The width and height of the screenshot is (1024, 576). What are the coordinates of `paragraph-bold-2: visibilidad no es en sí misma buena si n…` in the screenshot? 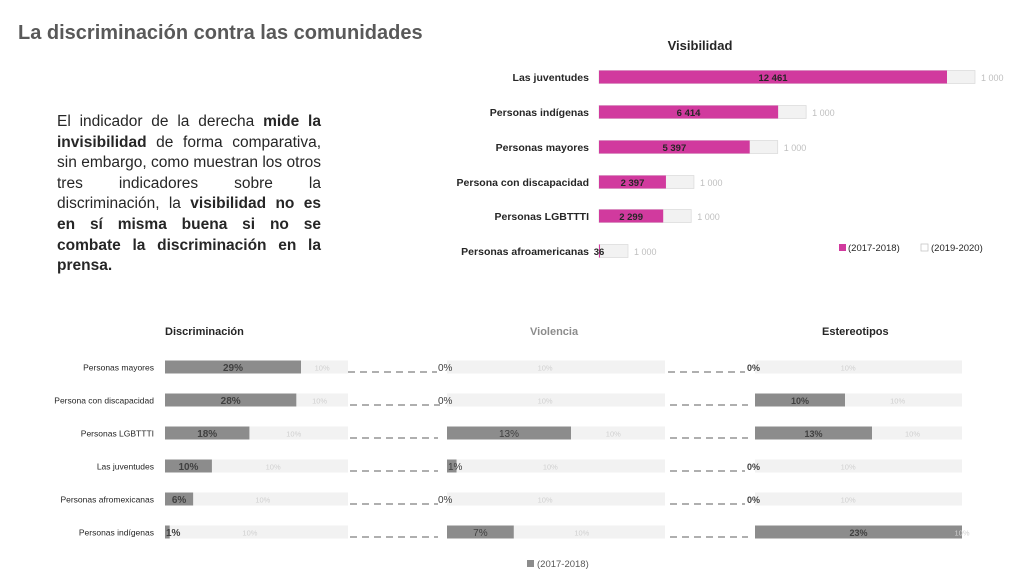 It's located at (189, 235).